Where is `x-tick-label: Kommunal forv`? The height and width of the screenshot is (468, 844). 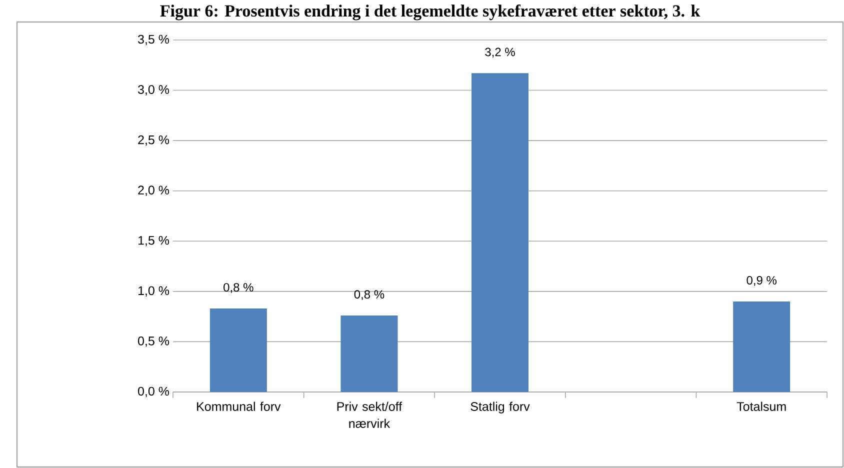
x-tick-label: Kommunal forv is located at coordinates (239, 406).